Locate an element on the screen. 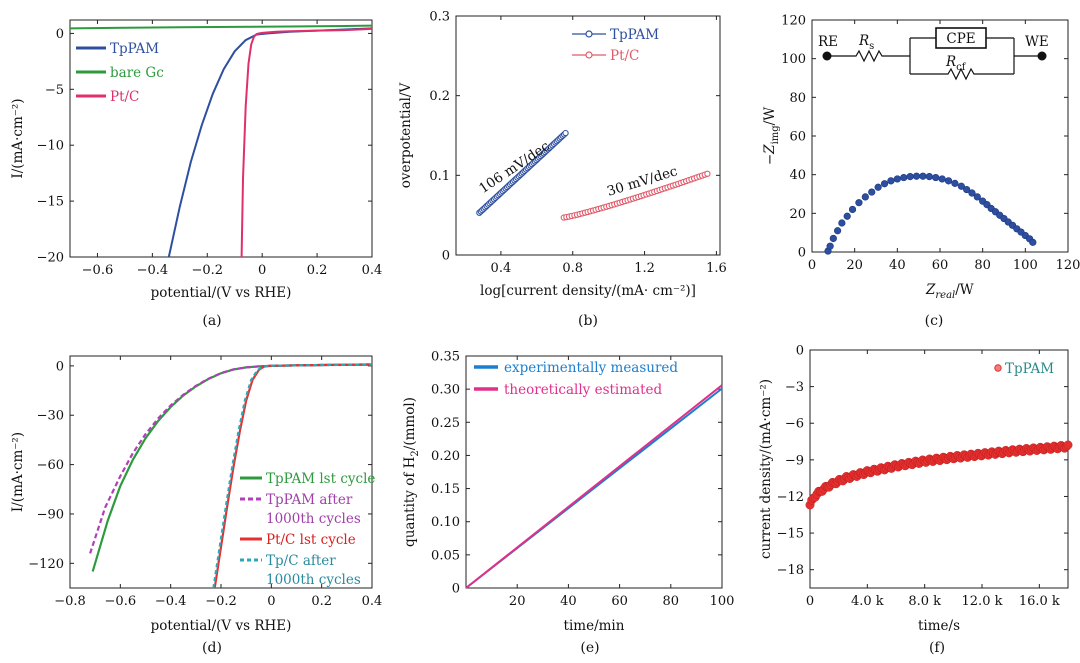 Image resolution: width=1080 pixels, height=663 pixels. y-axis-label: quantity of H2/(mmol) is located at coordinates (411, 472).